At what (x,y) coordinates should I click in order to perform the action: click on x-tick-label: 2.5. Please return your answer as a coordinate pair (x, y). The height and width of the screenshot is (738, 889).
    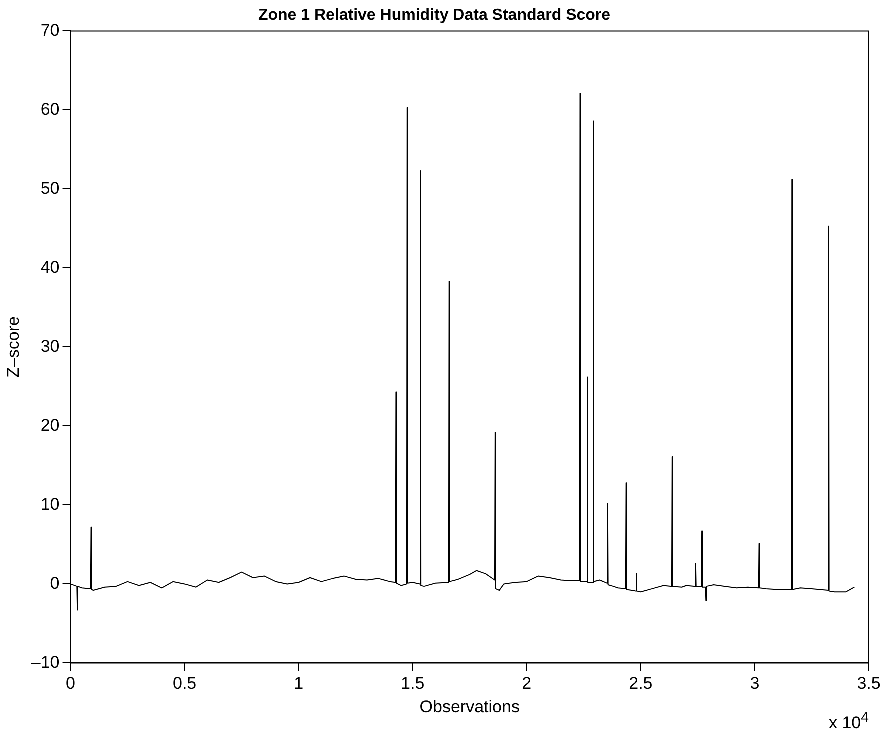
    Looking at the image, I should click on (641, 684).